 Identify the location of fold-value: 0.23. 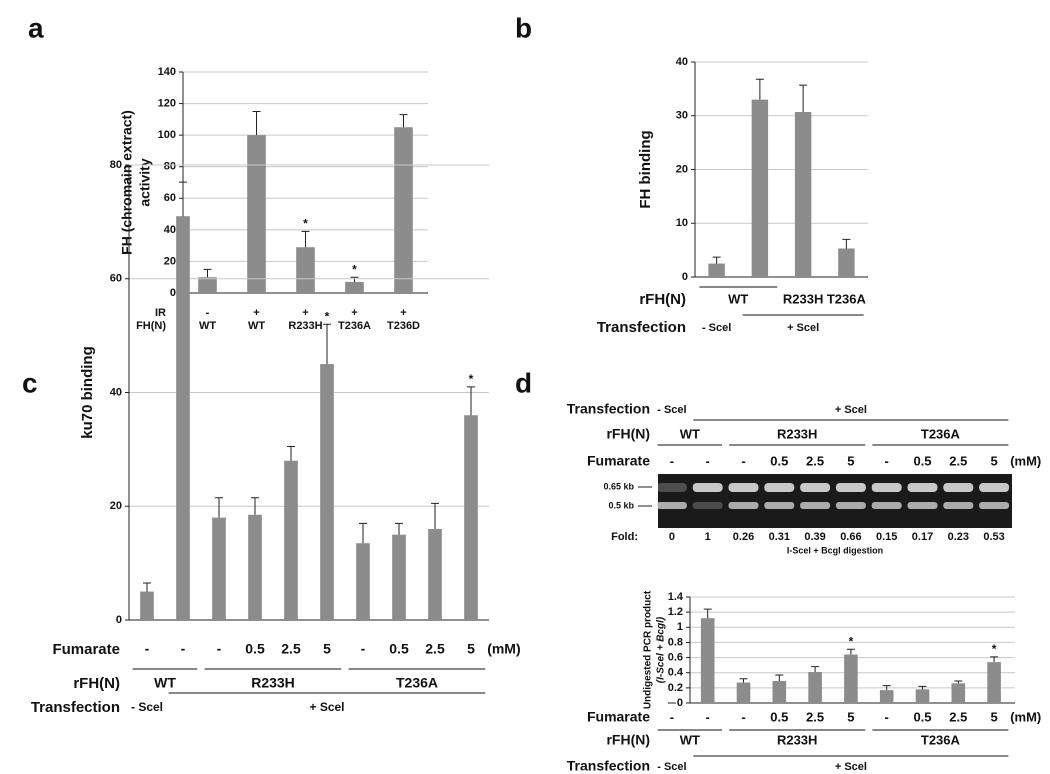
(958, 537).